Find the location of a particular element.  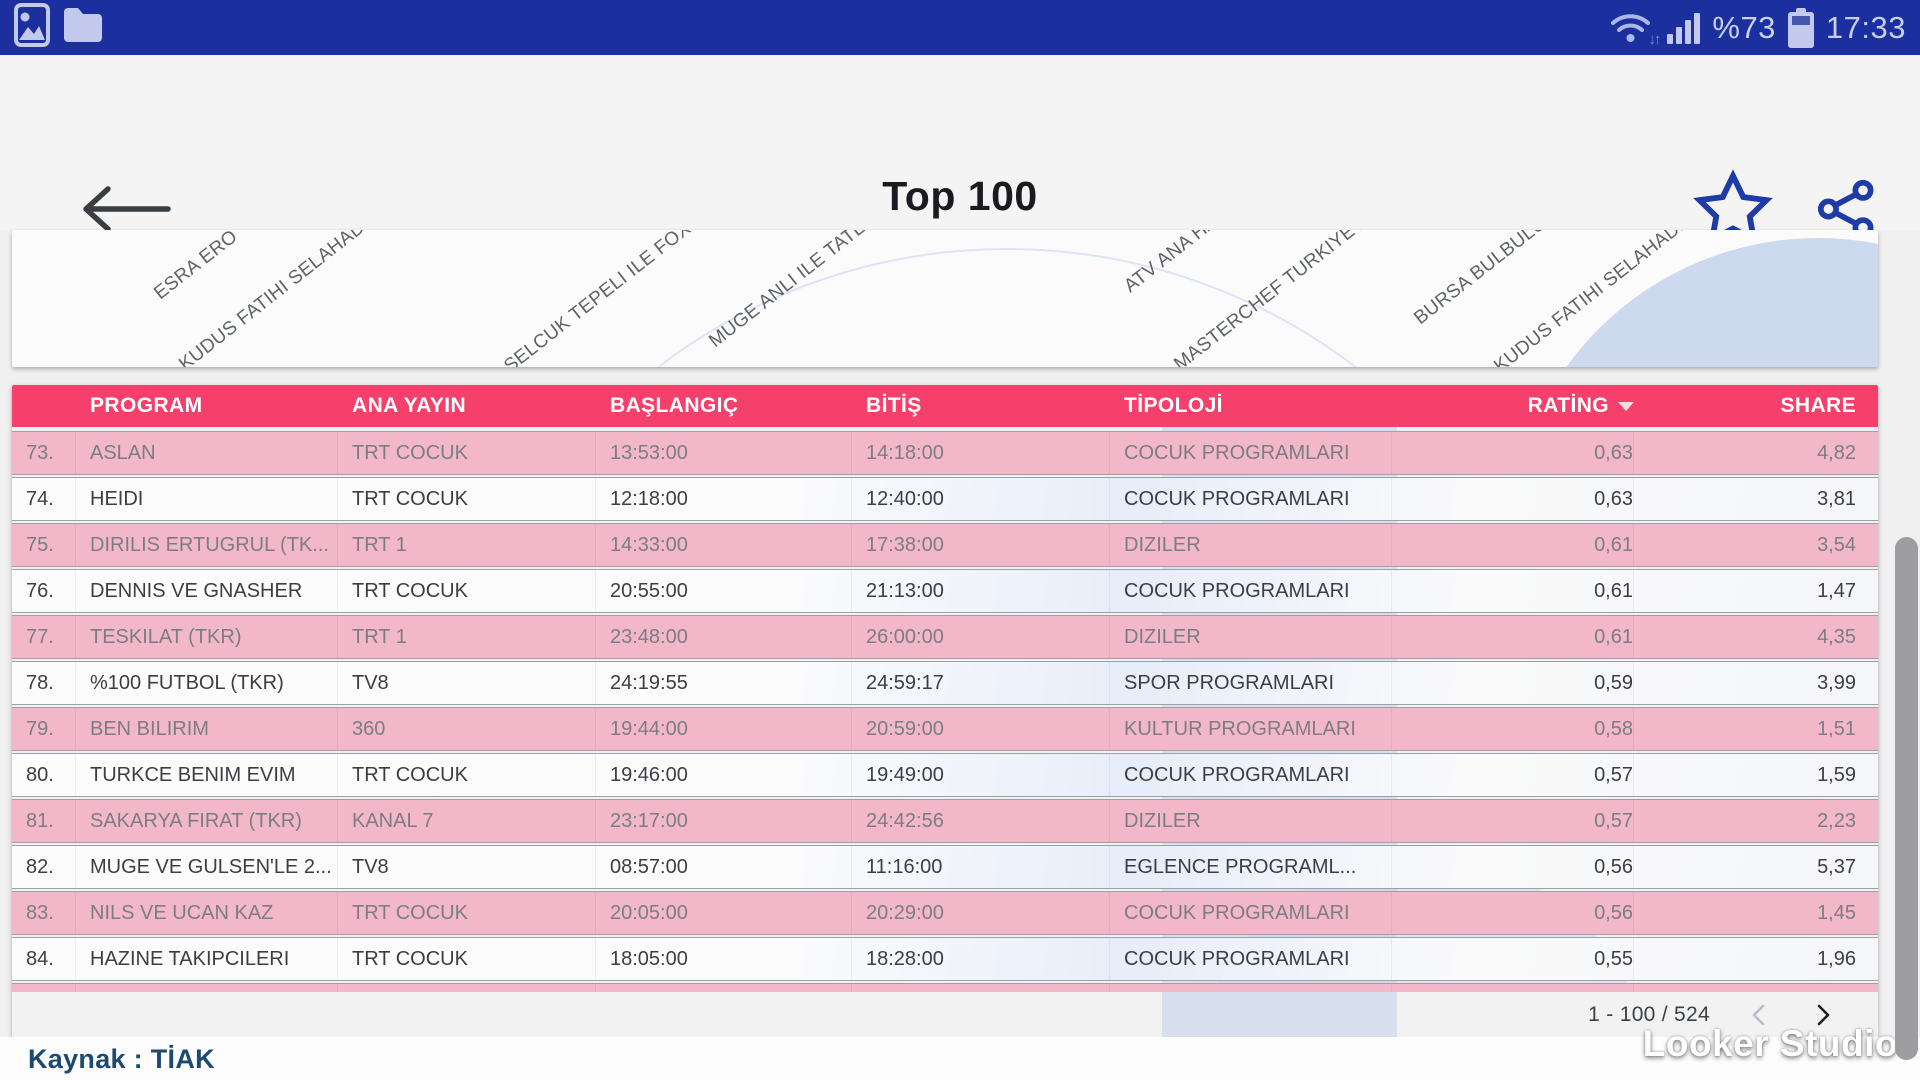

cell-share: 2,23 is located at coordinates (1836, 820).